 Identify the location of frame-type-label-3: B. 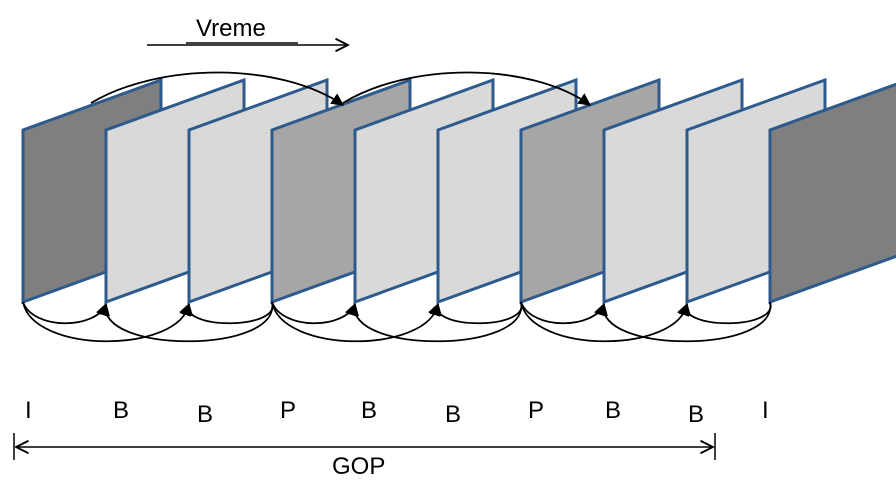
(205, 414).